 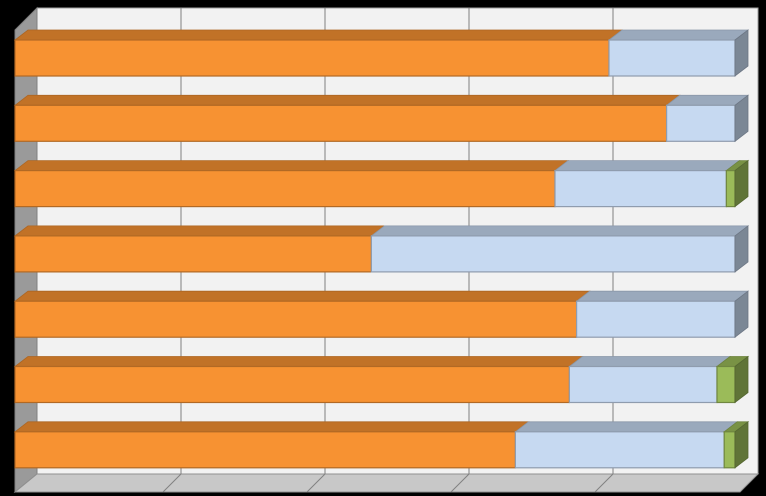 I want to click on bar-1-series-1-front, so click(x=312, y=58).